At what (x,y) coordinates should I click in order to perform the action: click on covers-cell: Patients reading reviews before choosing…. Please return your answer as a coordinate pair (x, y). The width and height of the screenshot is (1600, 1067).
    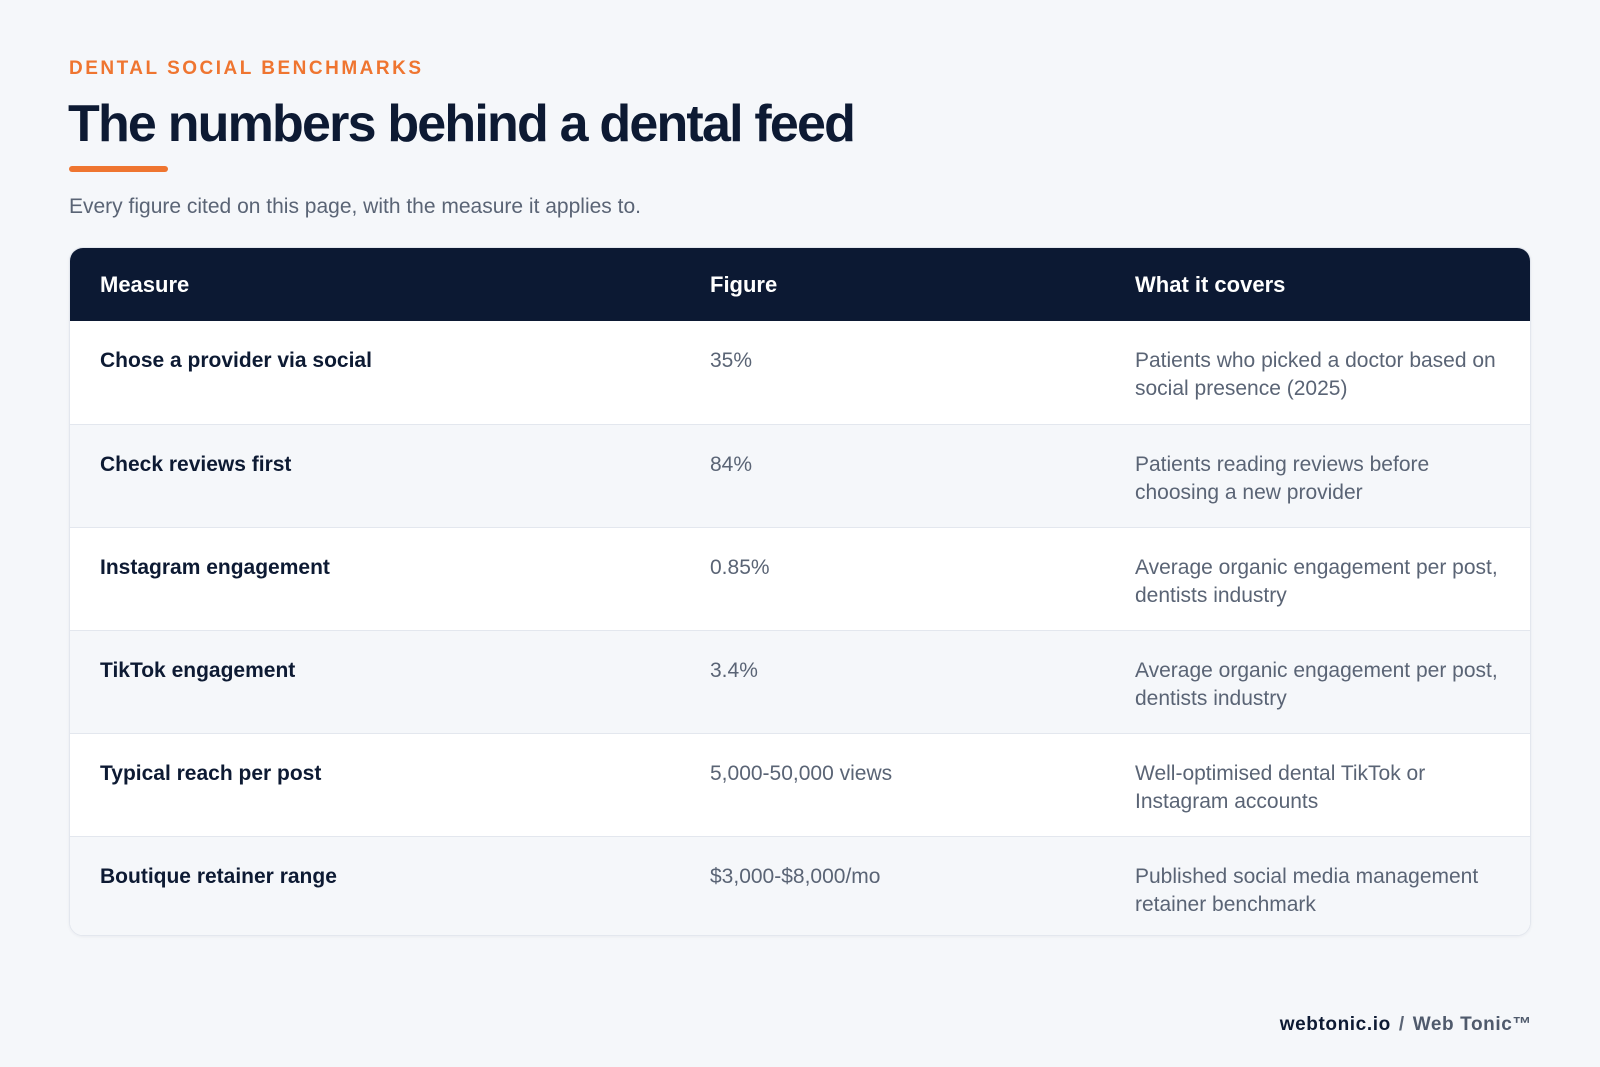
    Looking at the image, I should click on (1282, 478).